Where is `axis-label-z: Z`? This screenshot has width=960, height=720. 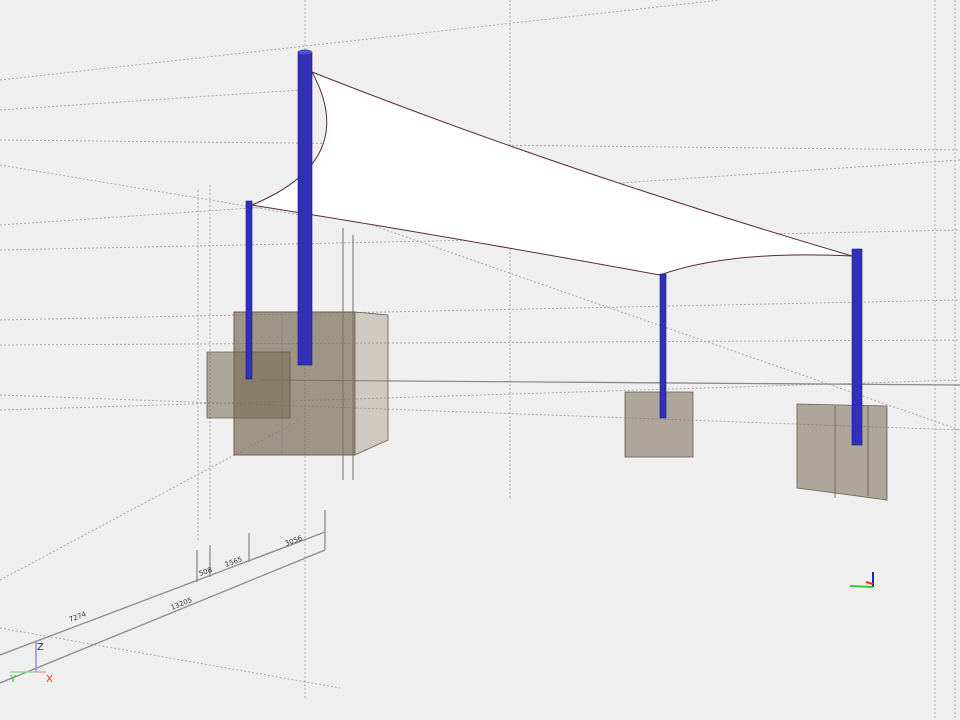
axis-label-z: Z is located at coordinates (40, 647).